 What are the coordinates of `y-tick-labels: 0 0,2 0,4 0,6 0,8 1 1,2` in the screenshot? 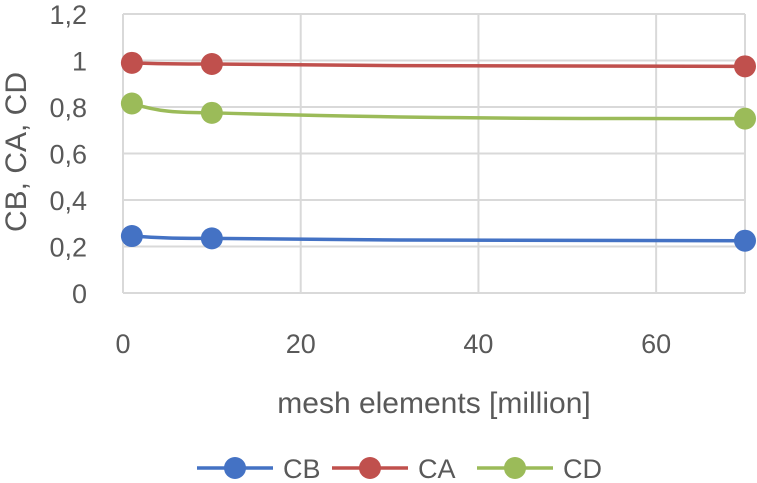 It's located at (68, 154).